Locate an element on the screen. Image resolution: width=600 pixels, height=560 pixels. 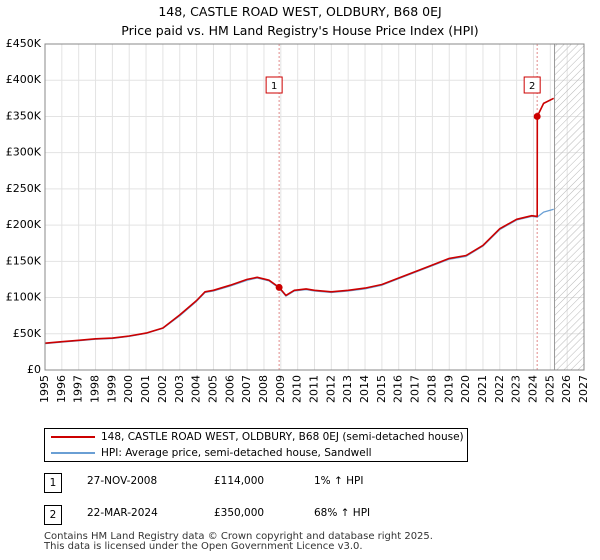
legend-swatch-property is located at coordinates (73, 437).